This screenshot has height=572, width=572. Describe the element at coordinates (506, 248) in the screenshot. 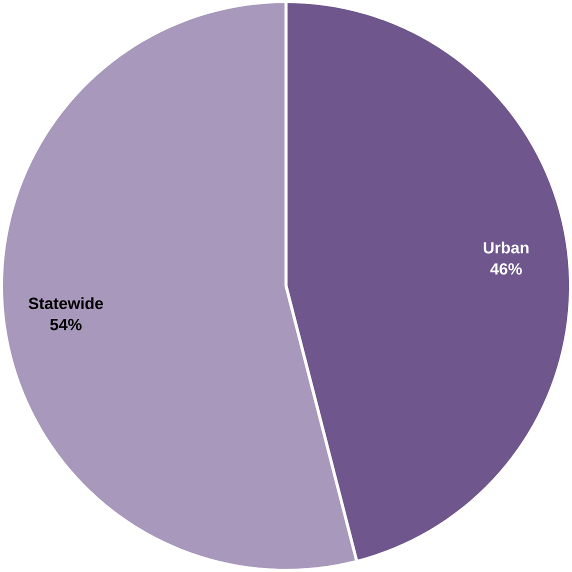

I see `slice-label: Urban` at that location.